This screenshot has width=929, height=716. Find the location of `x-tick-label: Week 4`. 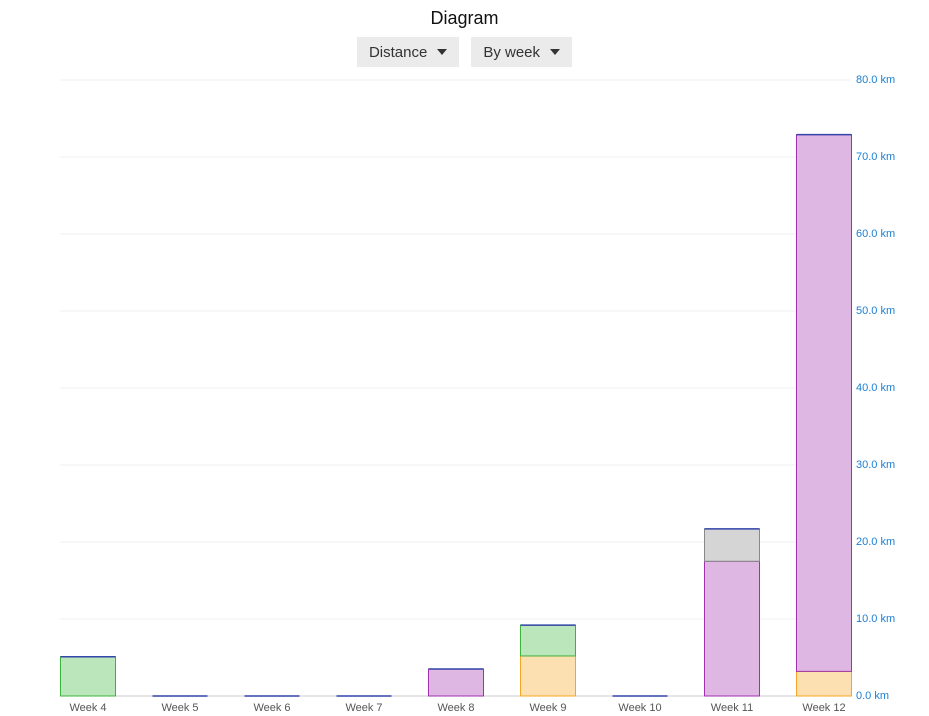

x-tick-label: Week 4 is located at coordinates (87, 708).